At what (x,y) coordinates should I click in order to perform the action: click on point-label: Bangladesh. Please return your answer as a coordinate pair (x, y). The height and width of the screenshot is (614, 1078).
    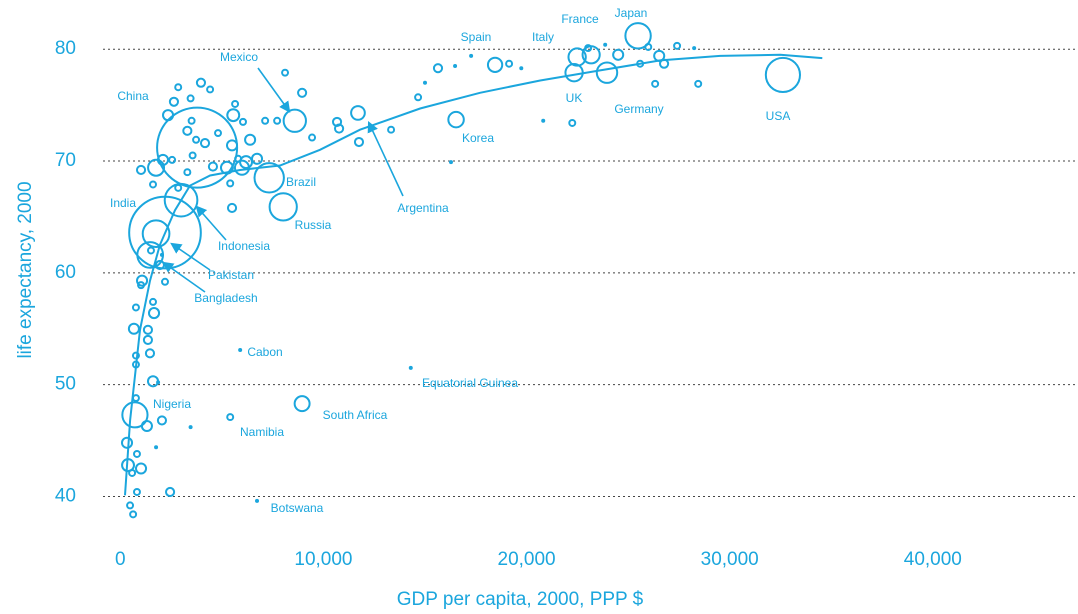
    Looking at the image, I should click on (225, 298).